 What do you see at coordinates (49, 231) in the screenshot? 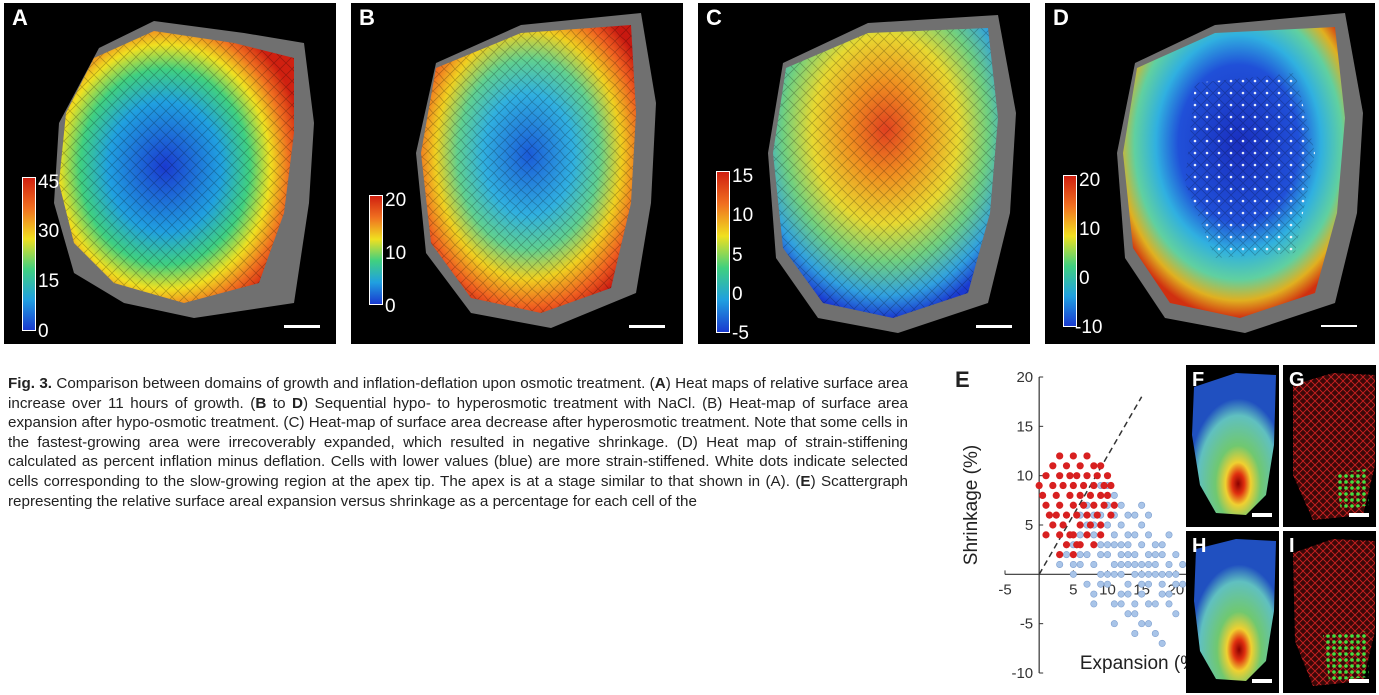
I see `colorbar-tick: 30` at bounding box center [49, 231].